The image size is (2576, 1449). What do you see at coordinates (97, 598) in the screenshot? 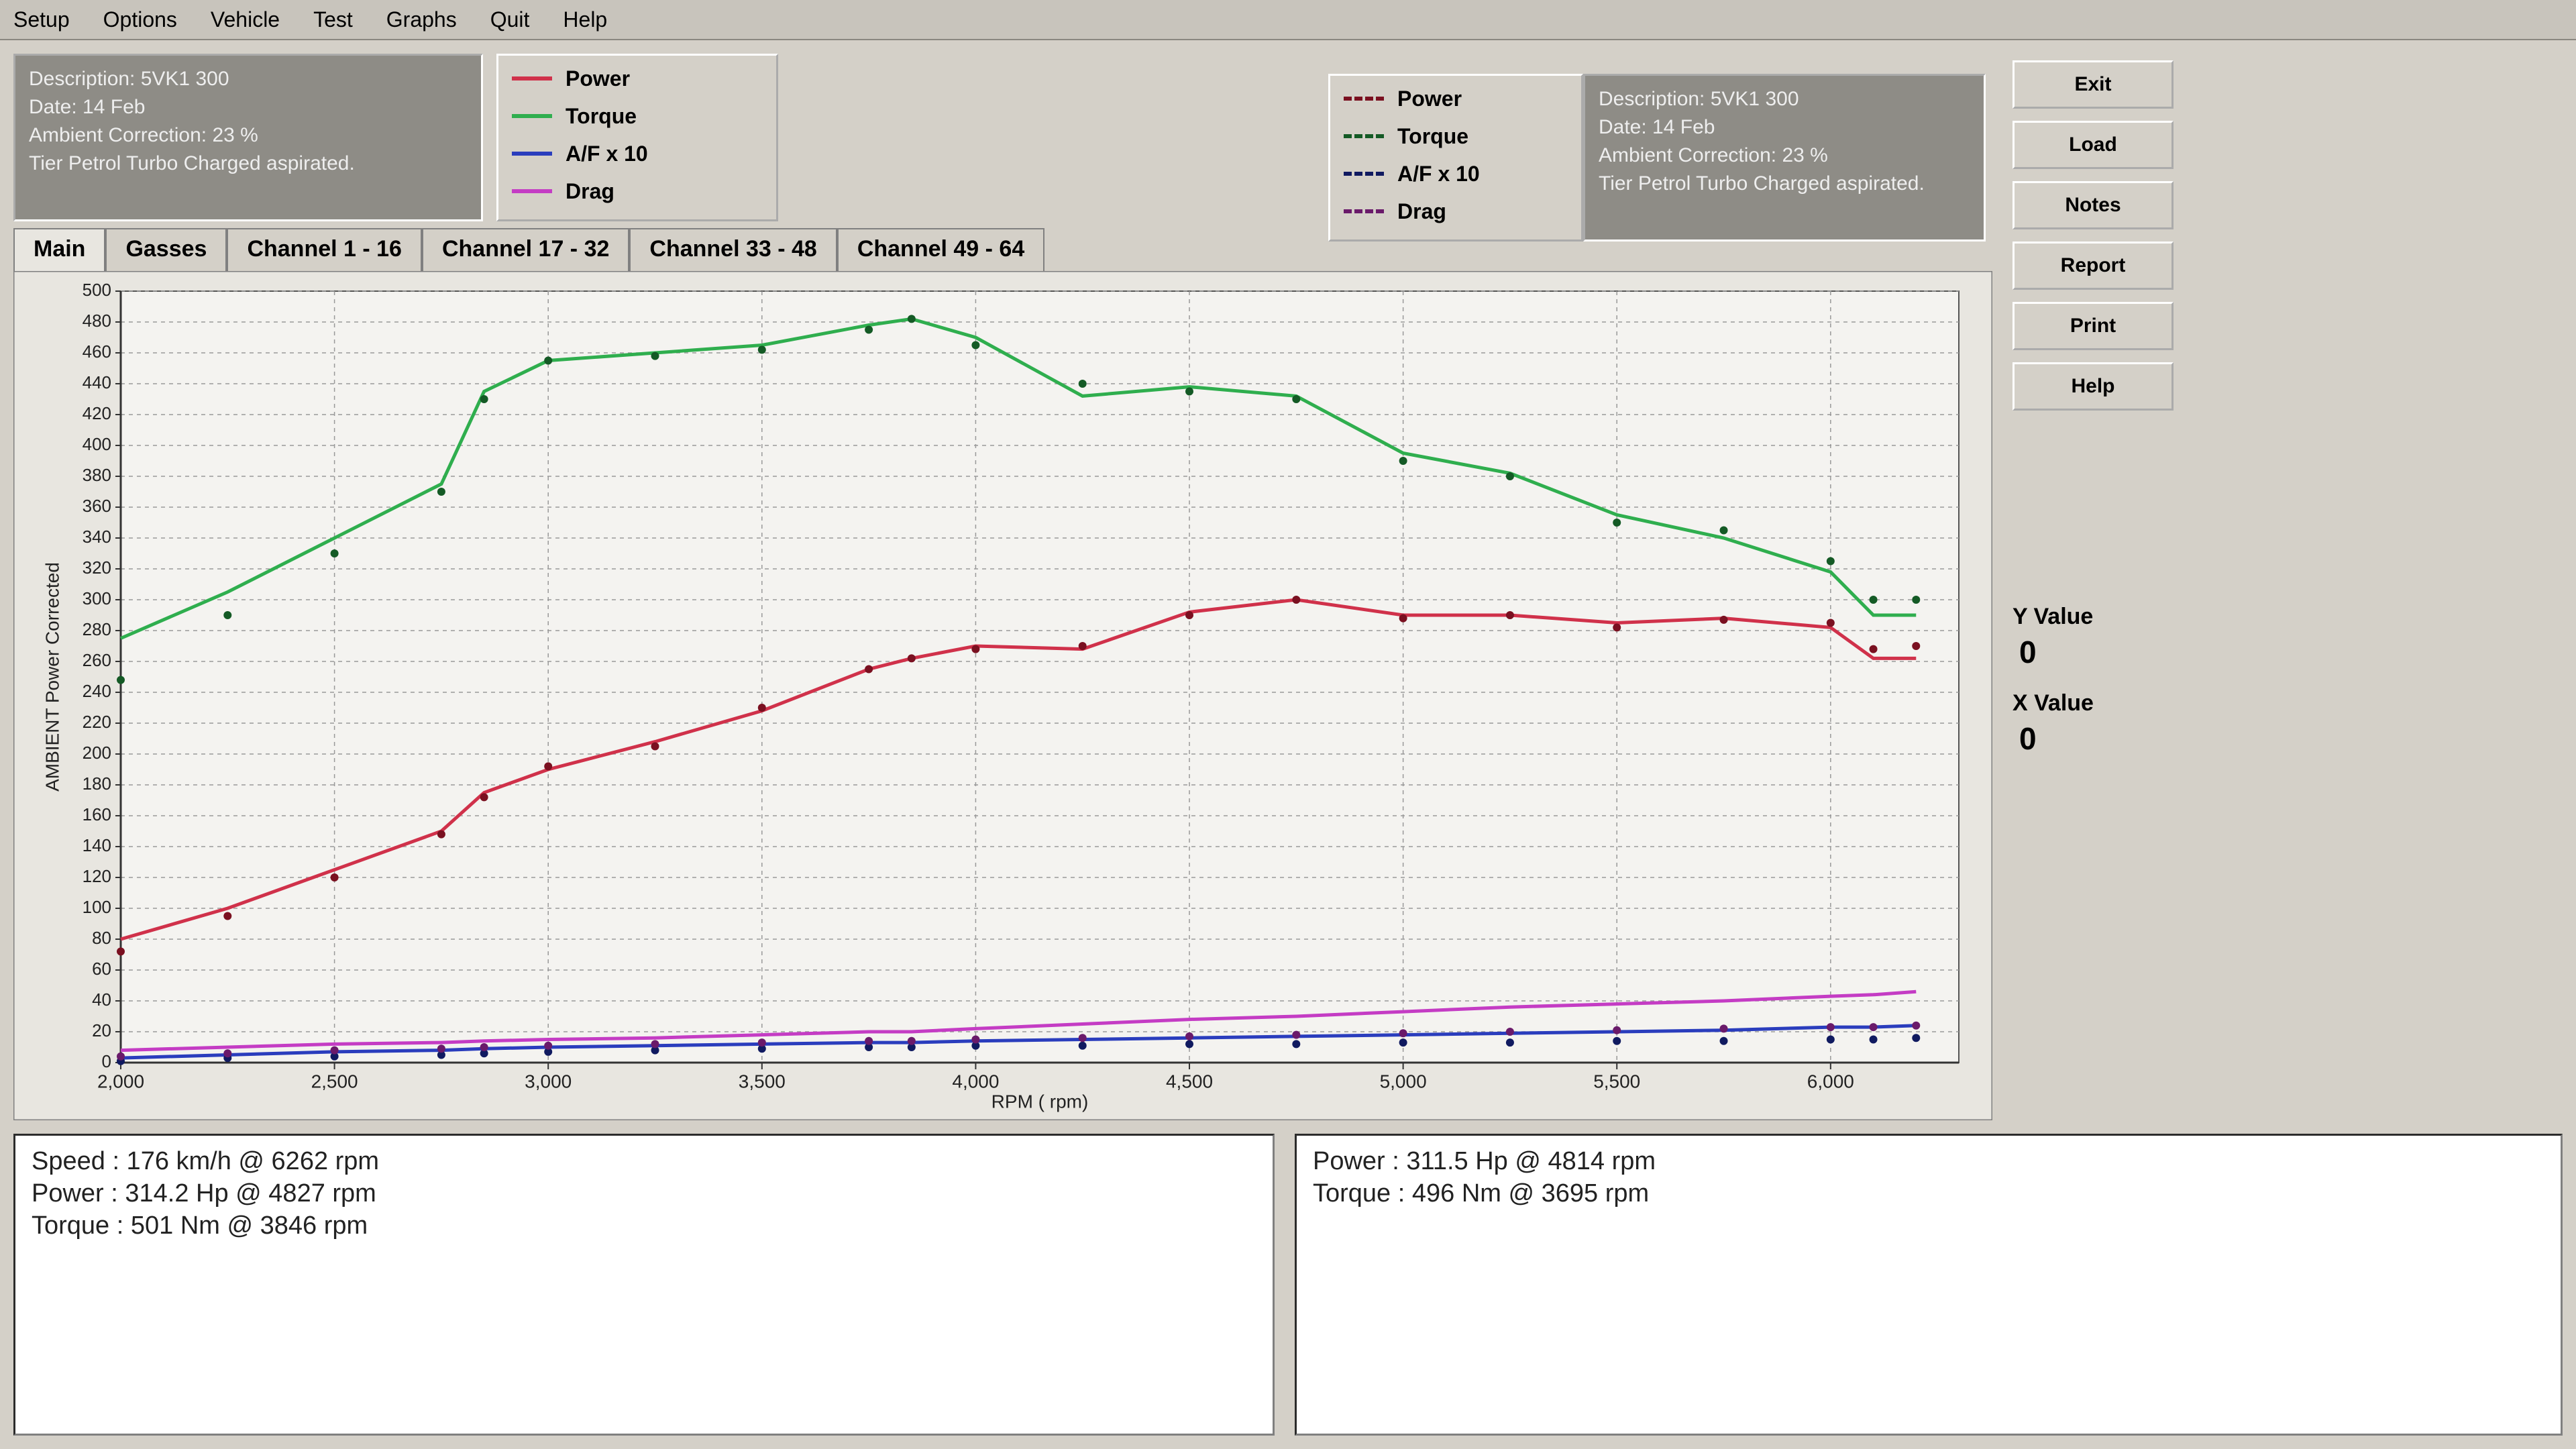
I see `y-tick-label: 300` at bounding box center [97, 598].